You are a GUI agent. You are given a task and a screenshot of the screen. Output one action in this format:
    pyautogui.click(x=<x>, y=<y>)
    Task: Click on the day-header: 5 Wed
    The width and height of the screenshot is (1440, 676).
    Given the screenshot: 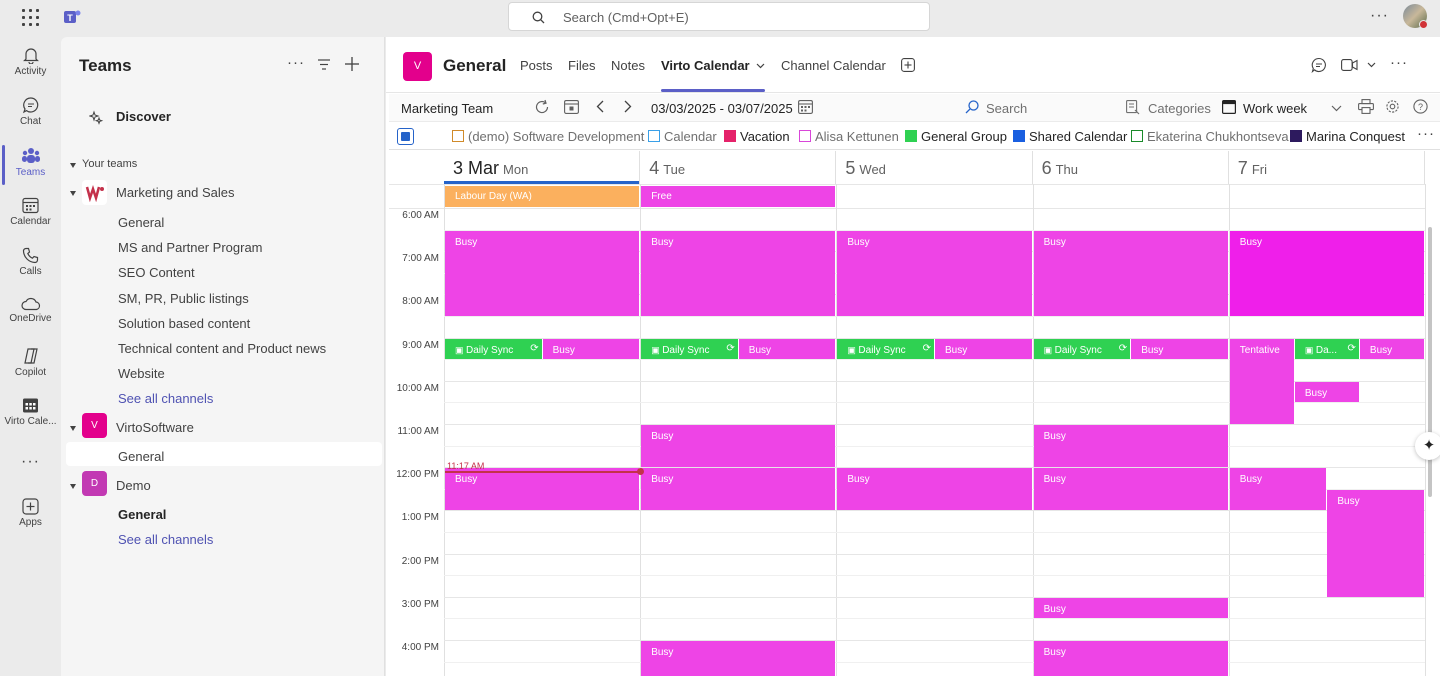 What is the action you would take?
    pyautogui.click(x=934, y=167)
    